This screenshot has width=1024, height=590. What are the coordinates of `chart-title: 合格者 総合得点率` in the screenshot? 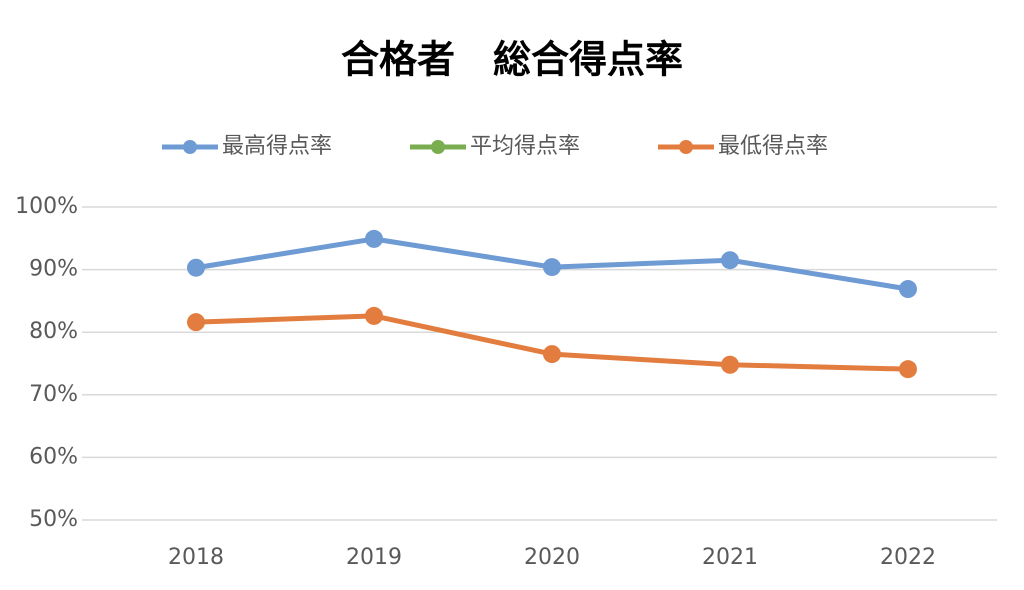 It's located at (512, 60).